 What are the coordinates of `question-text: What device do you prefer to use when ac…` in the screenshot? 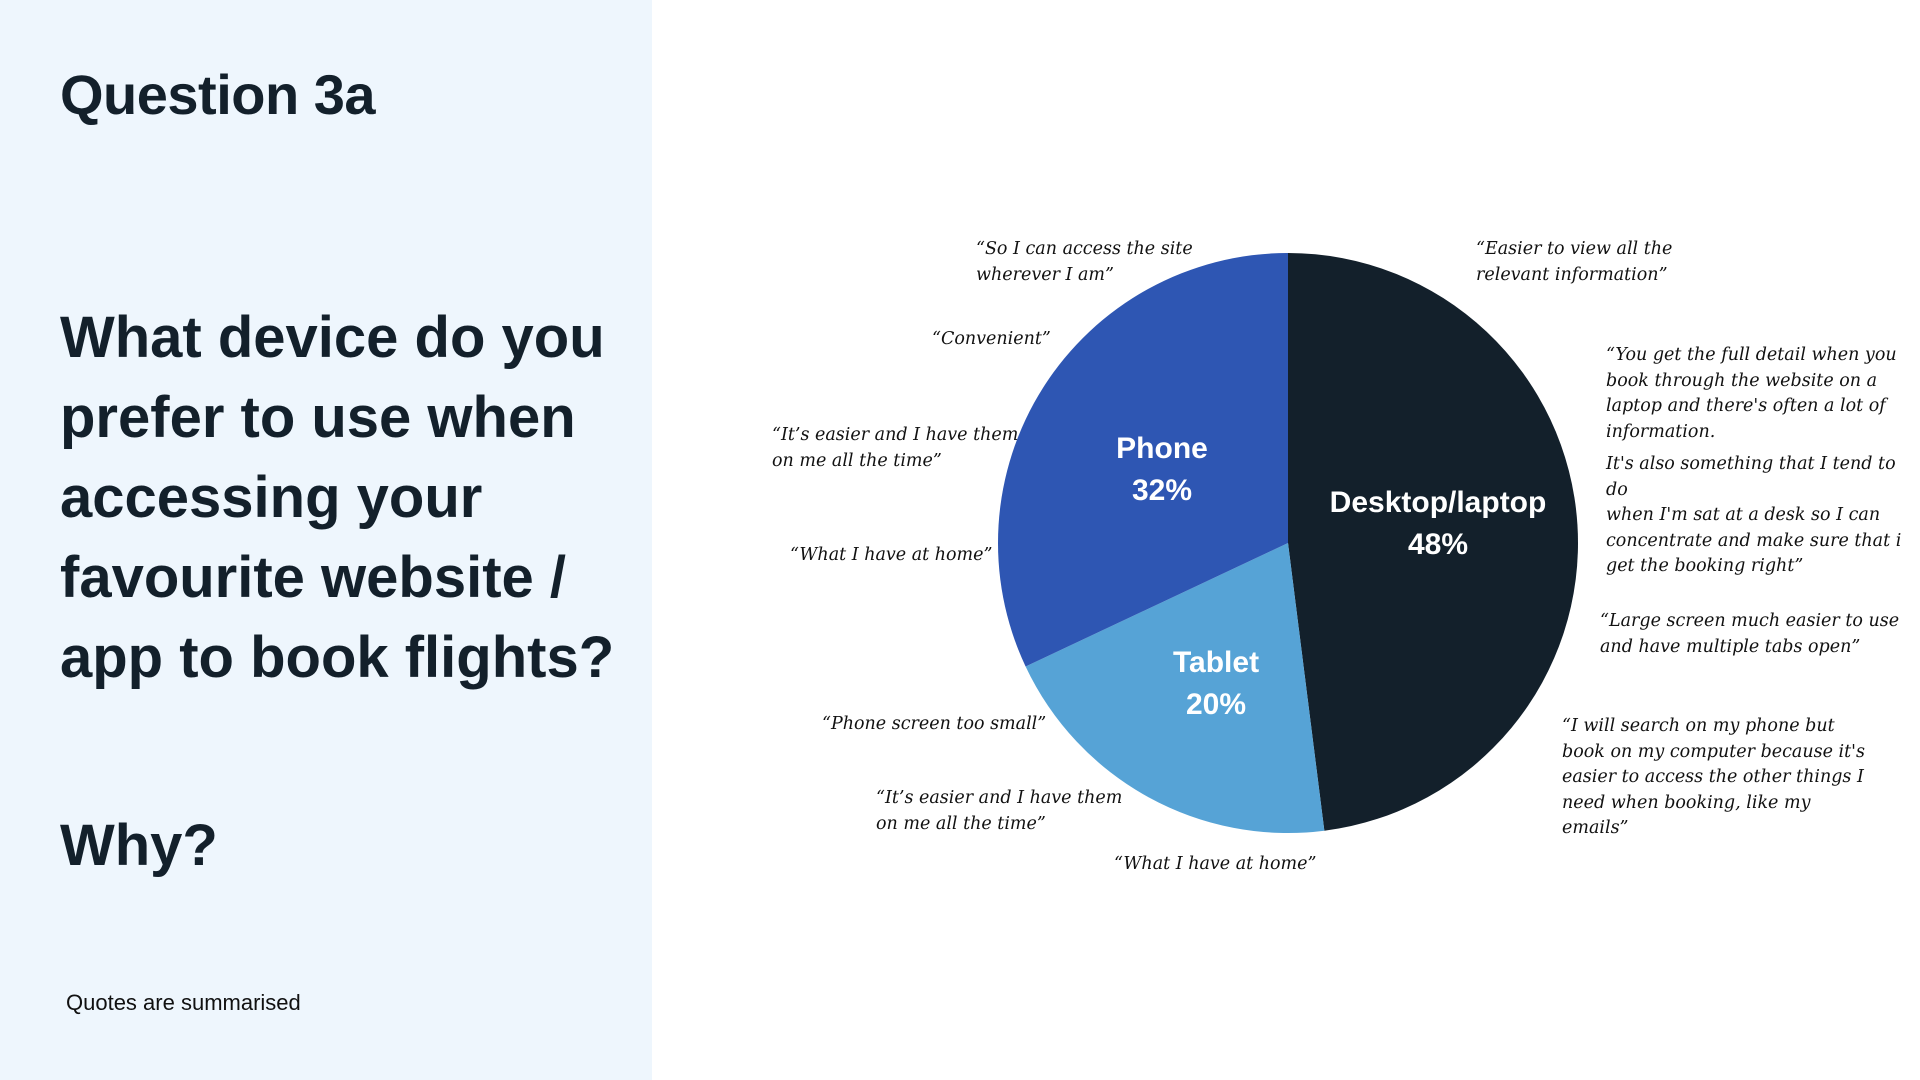 It's located at (337, 497).